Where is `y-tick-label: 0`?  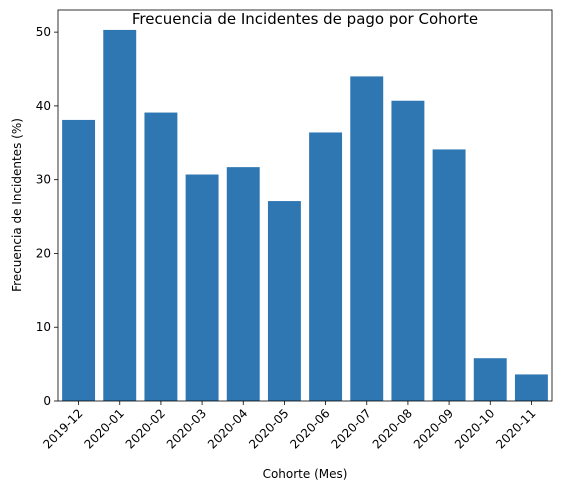
y-tick-label: 0 is located at coordinates (47, 401).